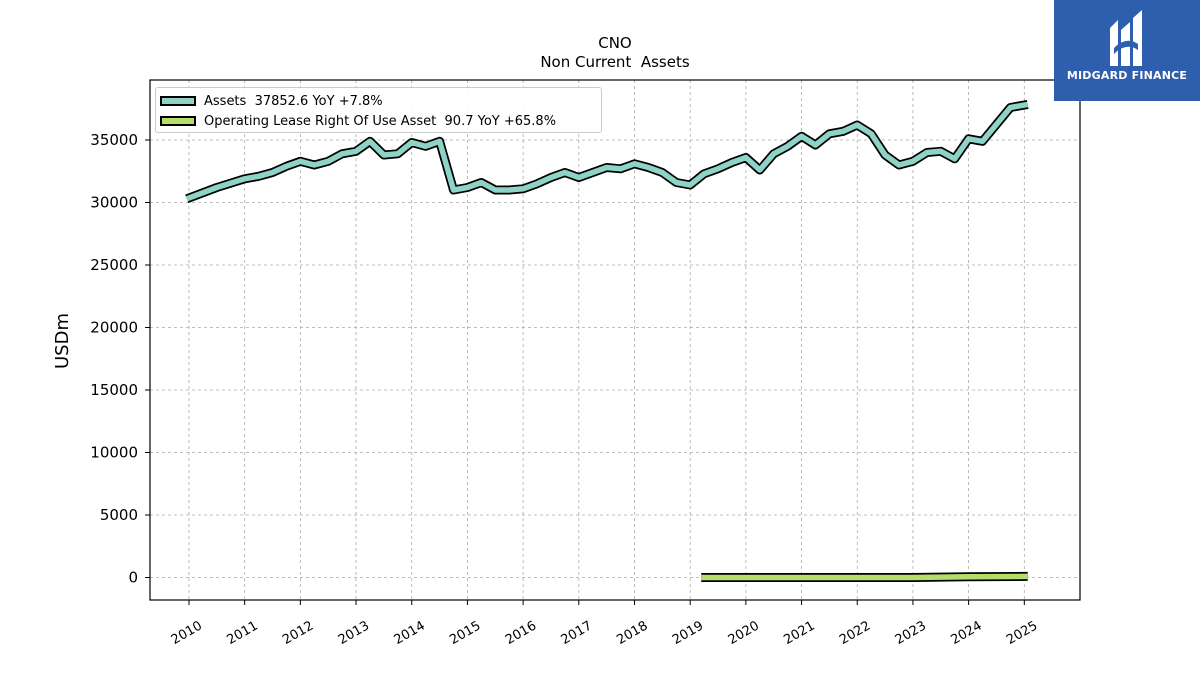  I want to click on series-line-assets, so click(607, 151).